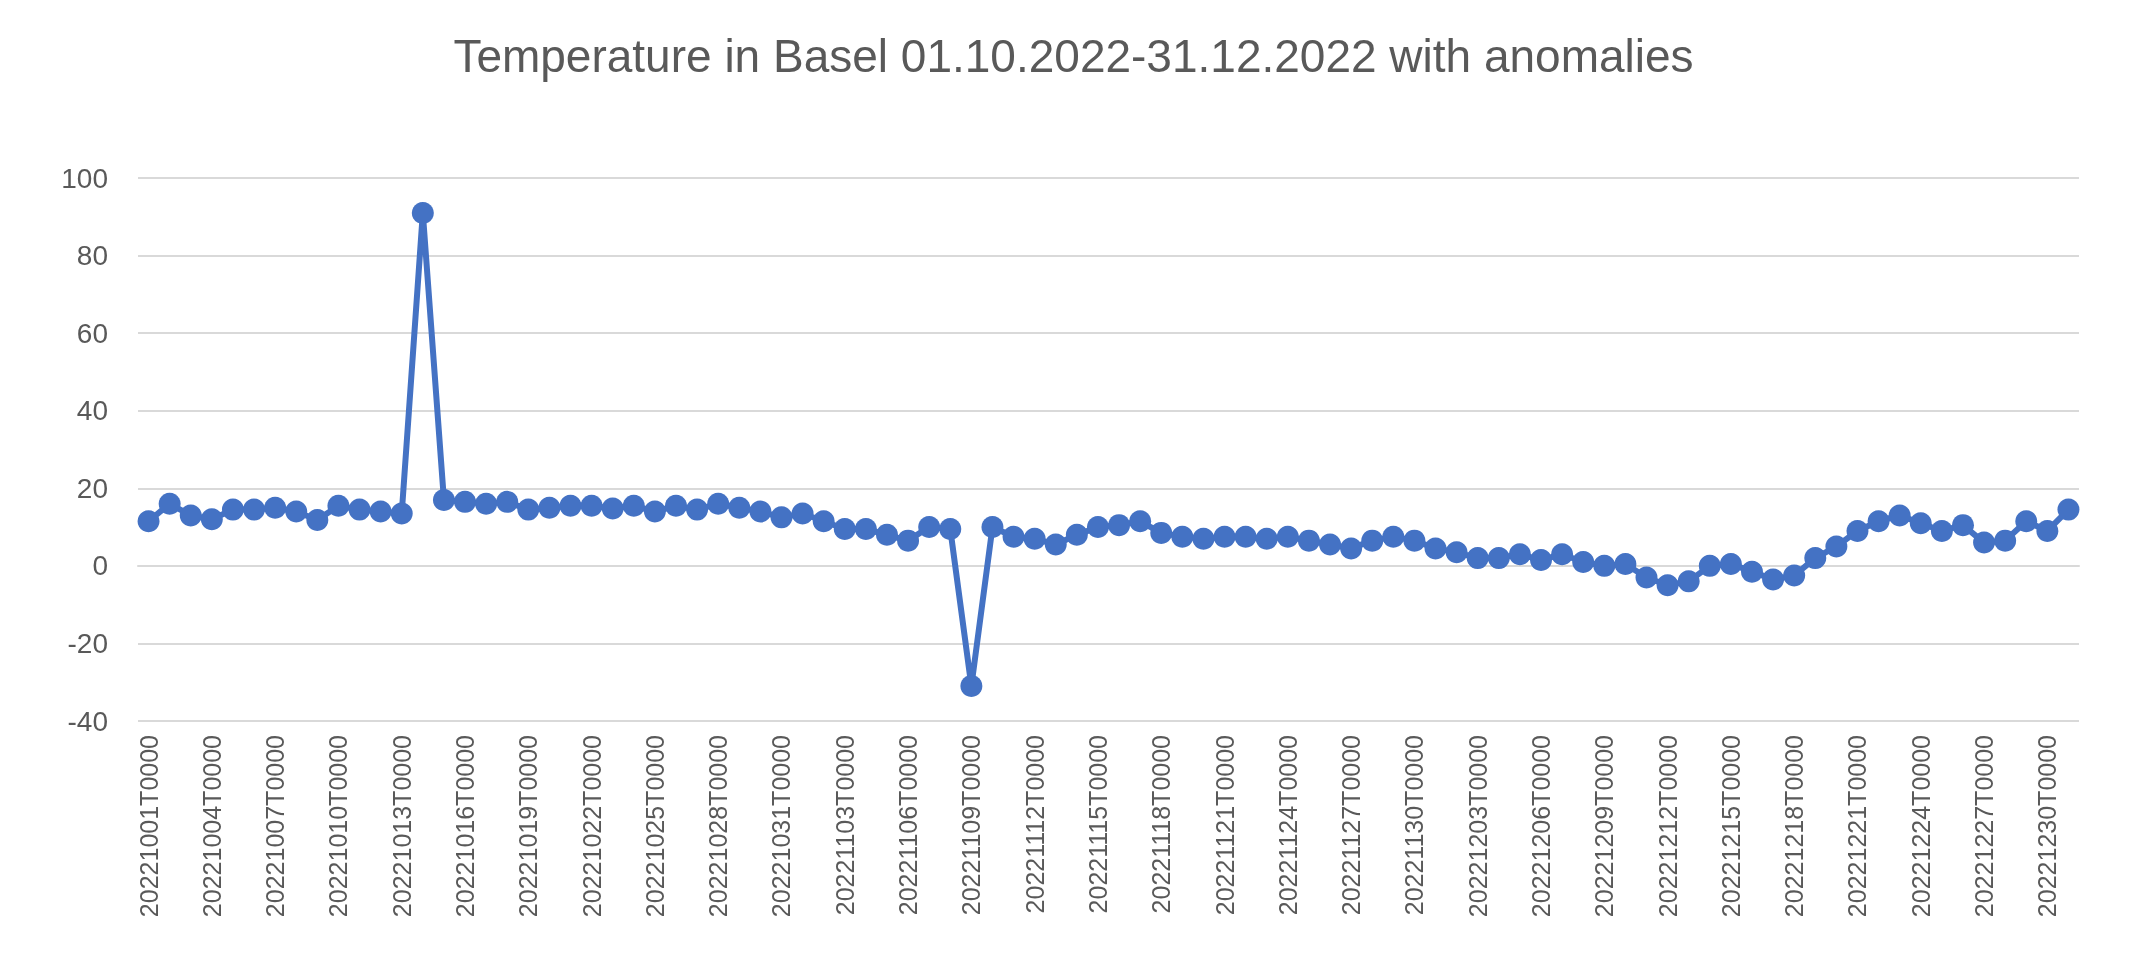 The height and width of the screenshot is (979, 2147). I want to click on x-tick-label: 20221001T0000, so click(148, 826).